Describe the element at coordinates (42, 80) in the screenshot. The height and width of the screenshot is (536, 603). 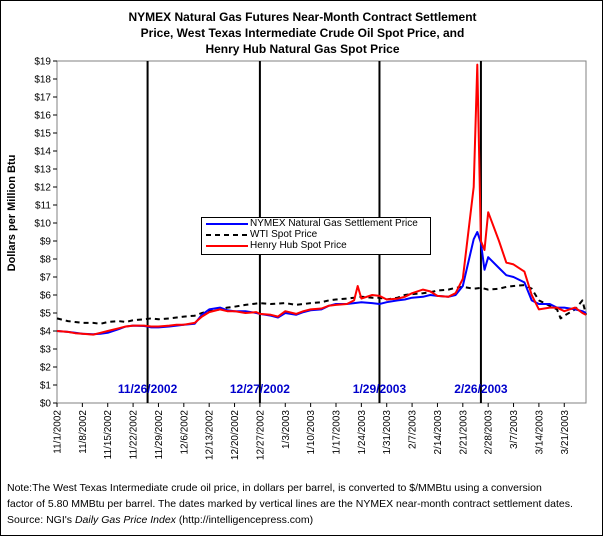
I see `y-tick-label: $18` at that location.